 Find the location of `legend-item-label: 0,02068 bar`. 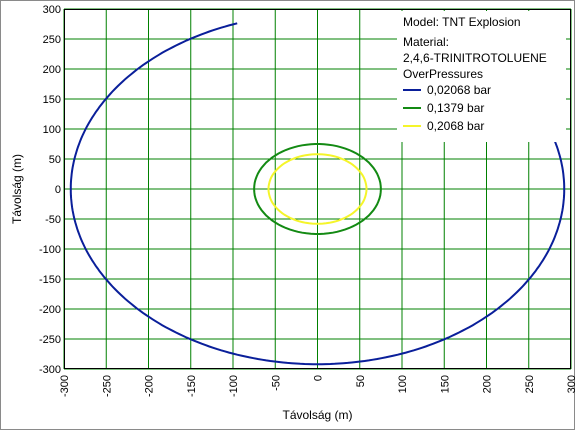

legend-item-label: 0,02068 bar is located at coordinates (459, 90).